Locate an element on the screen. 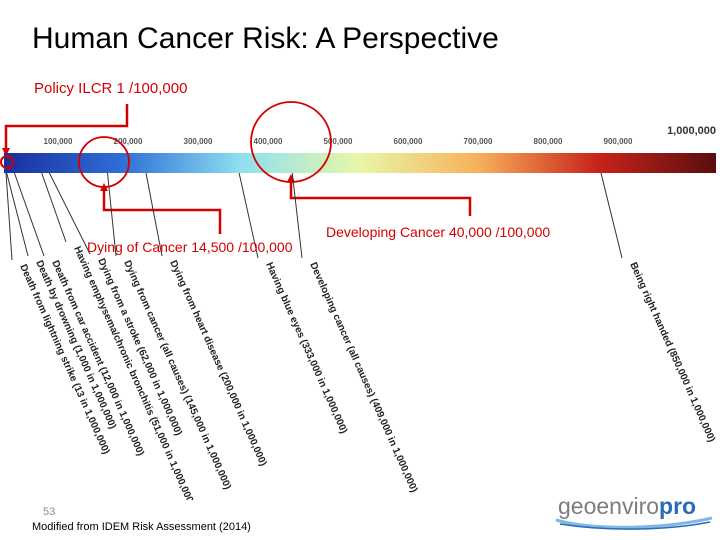 The height and width of the screenshot is (540, 720). policy-ilcr-label: Policy ILCR 1 /100,000 is located at coordinates (111, 88).